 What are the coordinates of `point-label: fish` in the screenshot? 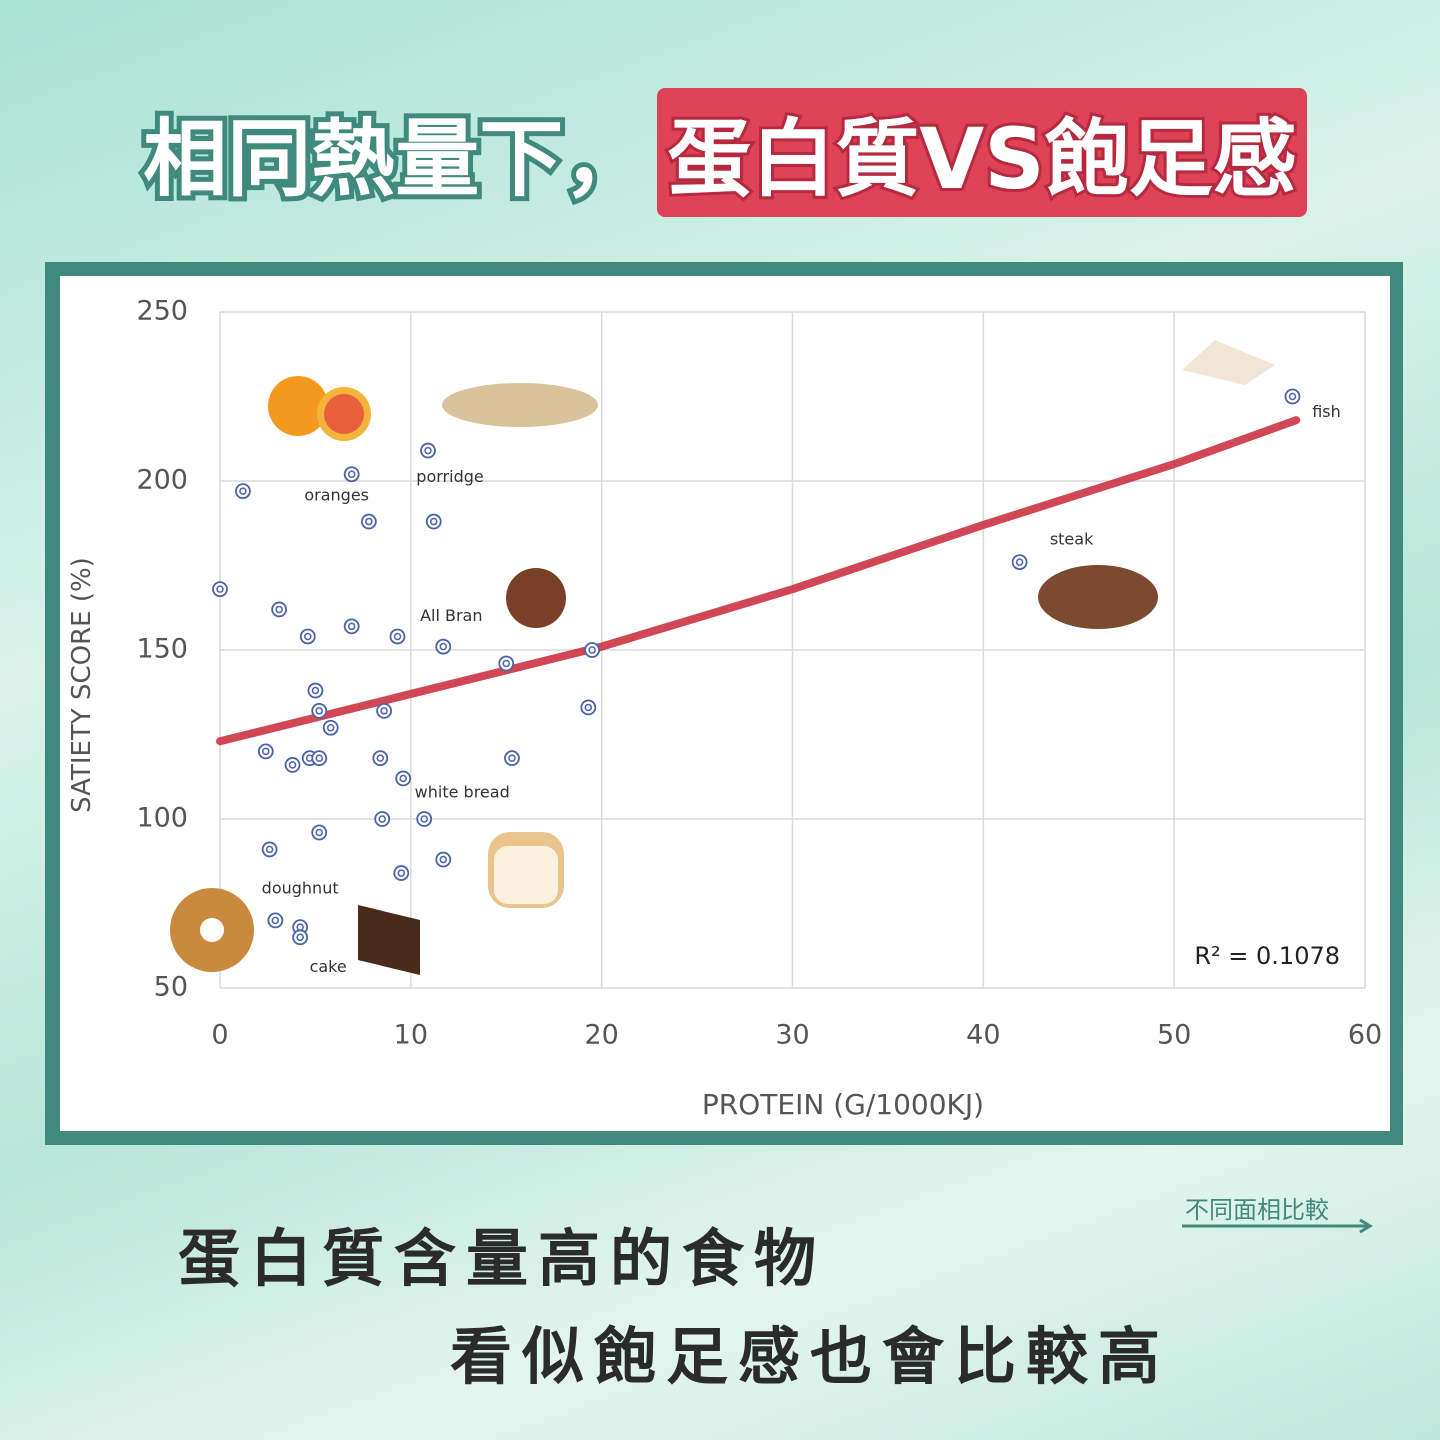 It's located at (1326, 411).